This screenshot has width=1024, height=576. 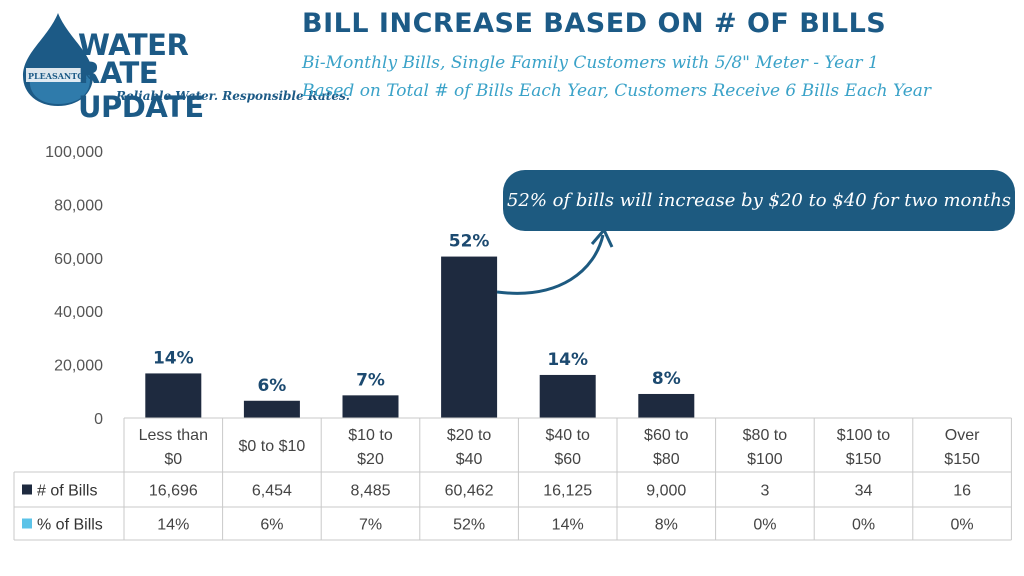 I want to click on logo-line2: RATE UPDATE, so click(x=141, y=90).